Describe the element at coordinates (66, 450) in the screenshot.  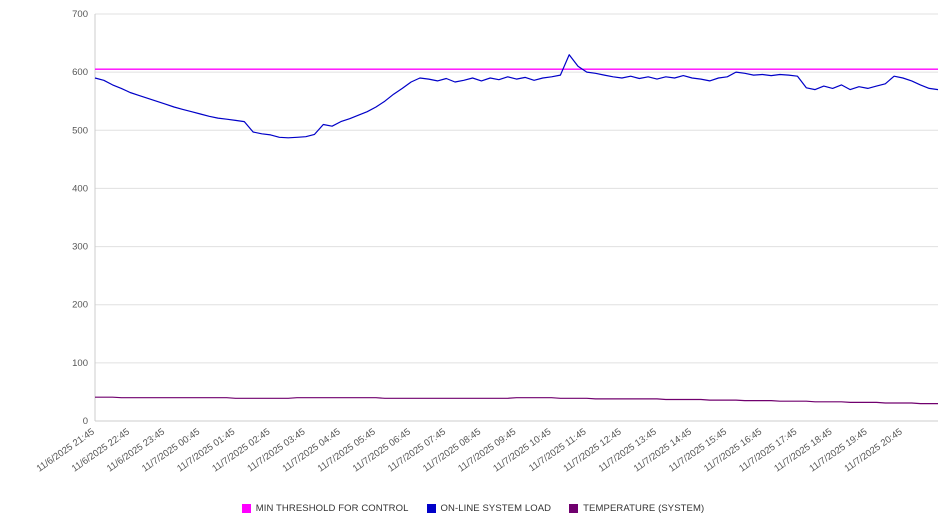
I see `x-axis-tick-label: 11/6/2025 21:45` at that location.